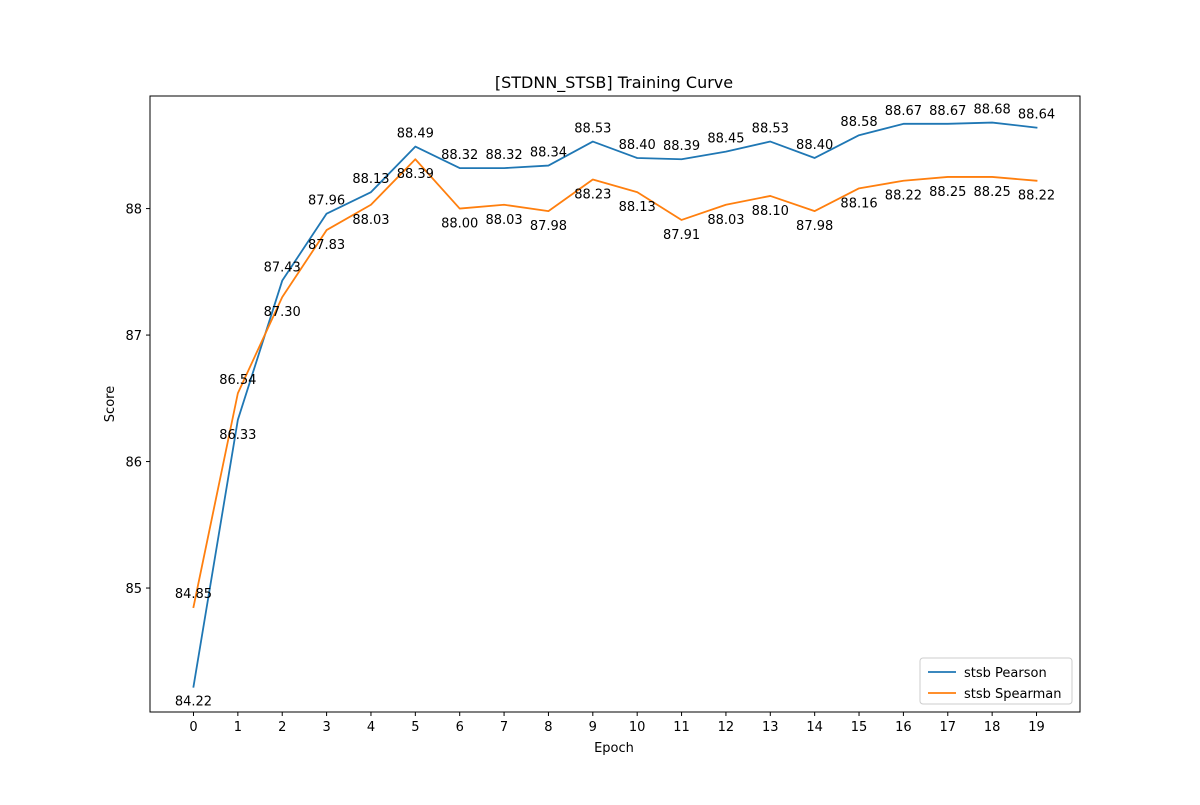  I want to click on data-label-spearman: 88.13, so click(637, 207).